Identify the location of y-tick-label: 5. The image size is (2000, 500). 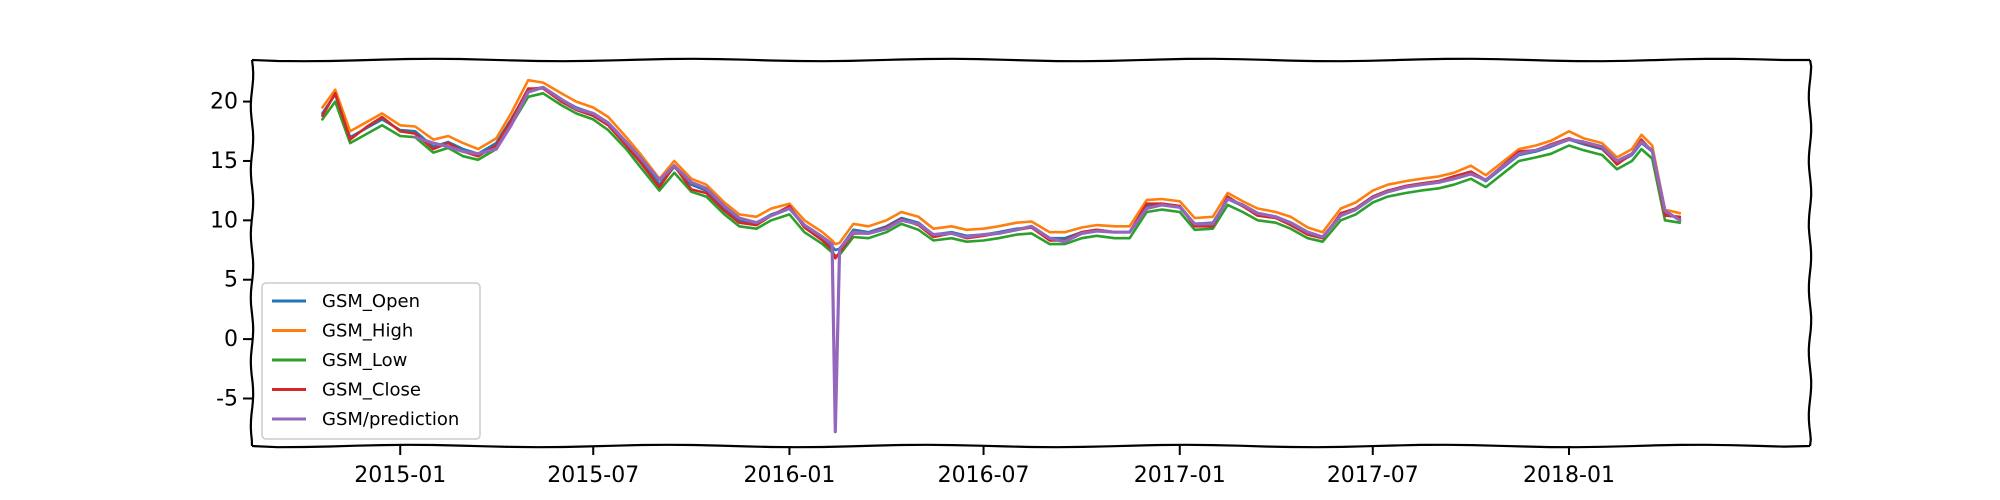
(231, 280).